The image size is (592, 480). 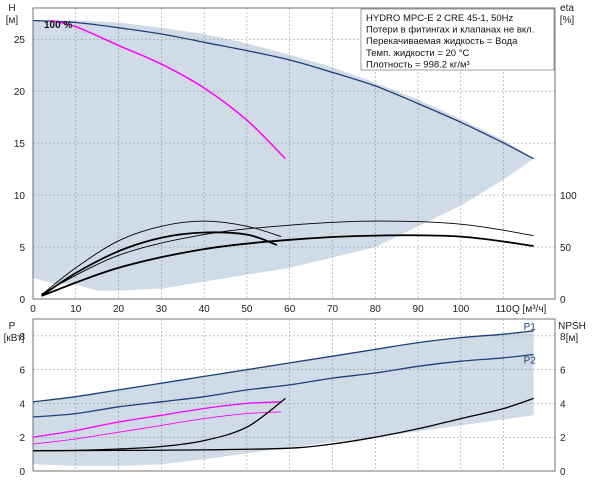 What do you see at coordinates (11, 8) in the screenshot?
I see `y-left-axis-title: H` at bounding box center [11, 8].